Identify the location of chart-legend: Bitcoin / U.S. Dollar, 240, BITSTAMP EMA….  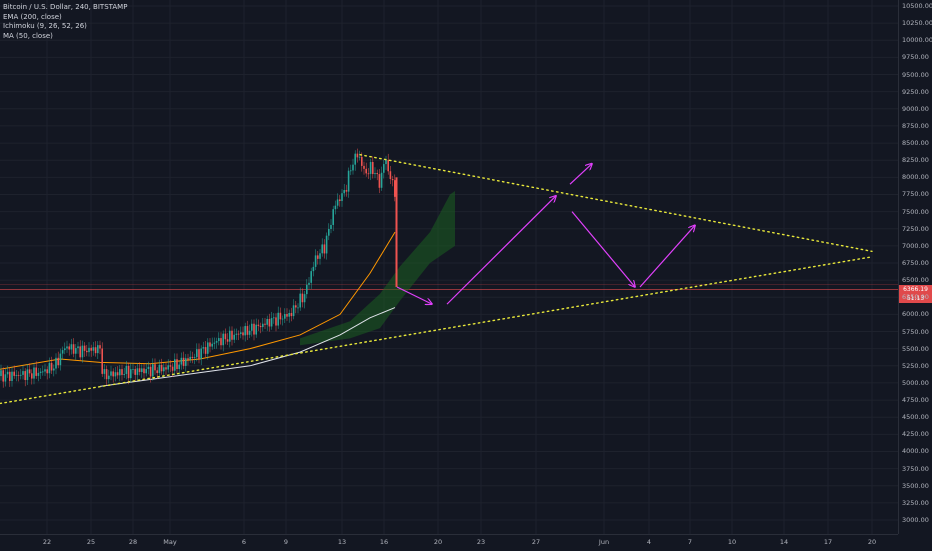
(65, 22).